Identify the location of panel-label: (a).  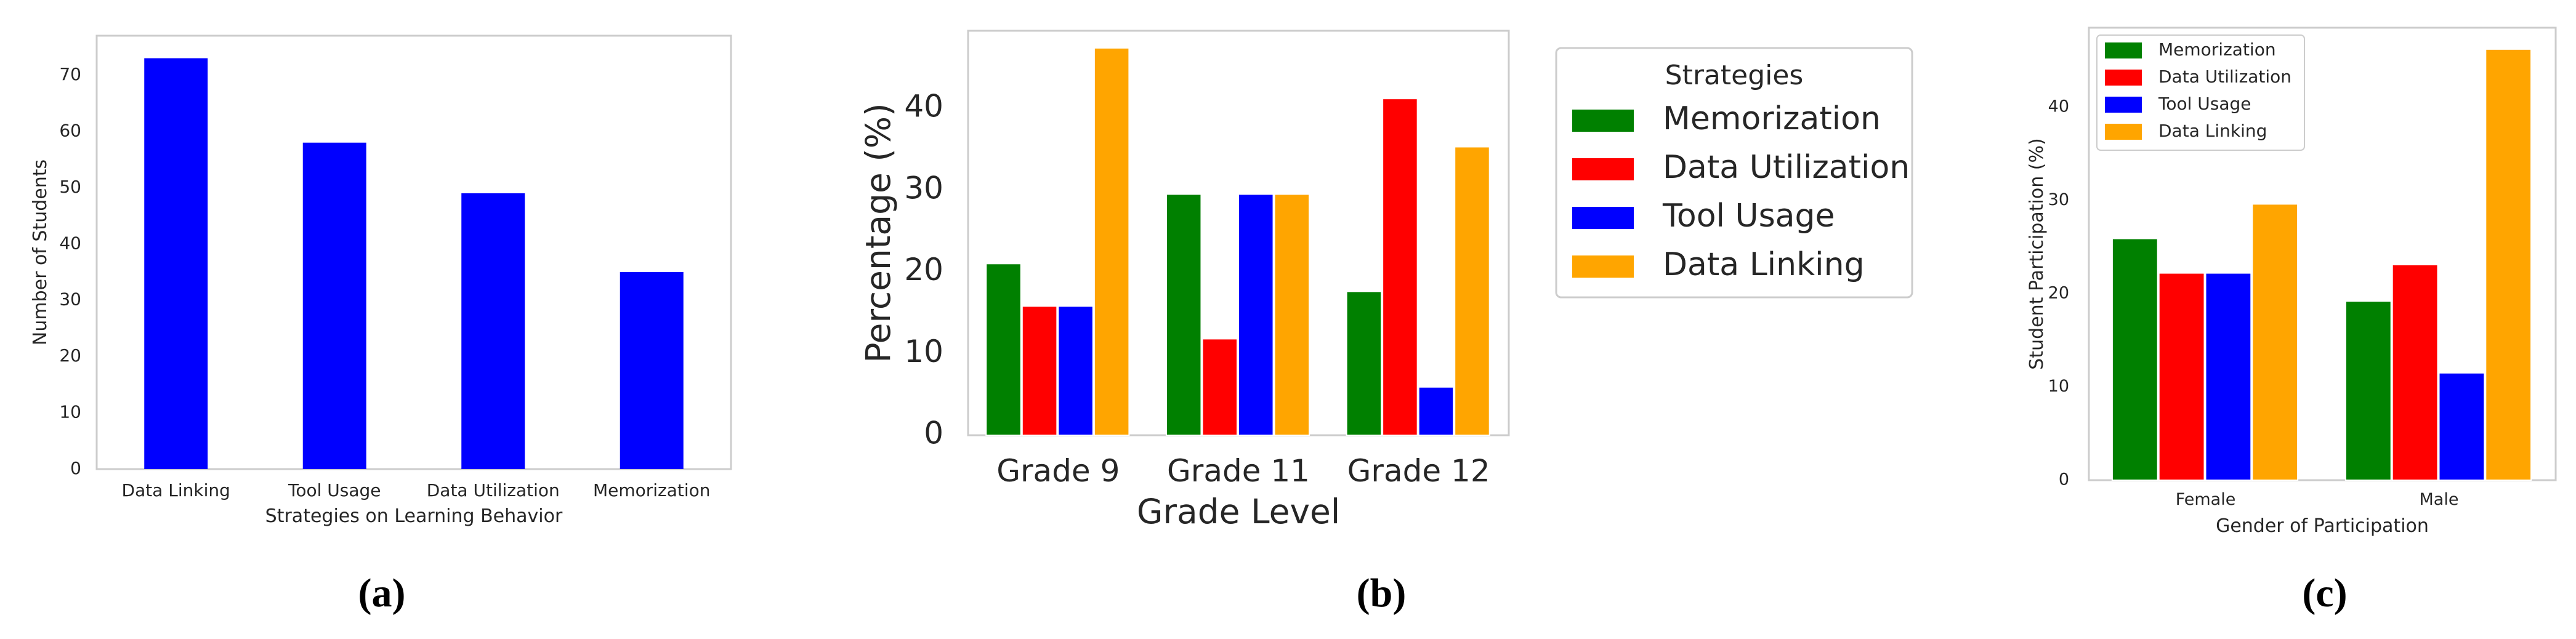
(382, 593).